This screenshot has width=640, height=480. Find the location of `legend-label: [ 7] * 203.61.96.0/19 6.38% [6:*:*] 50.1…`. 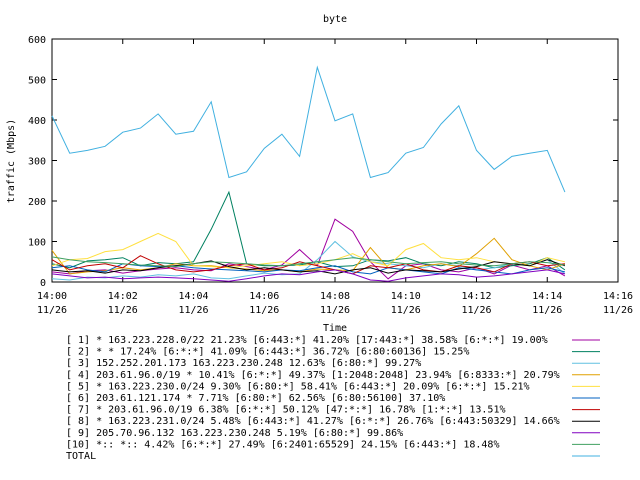

legend-label: [ 7] * 203.61.96.0/19 6.38% [6:*:*] 50.1… is located at coordinates (286, 410).